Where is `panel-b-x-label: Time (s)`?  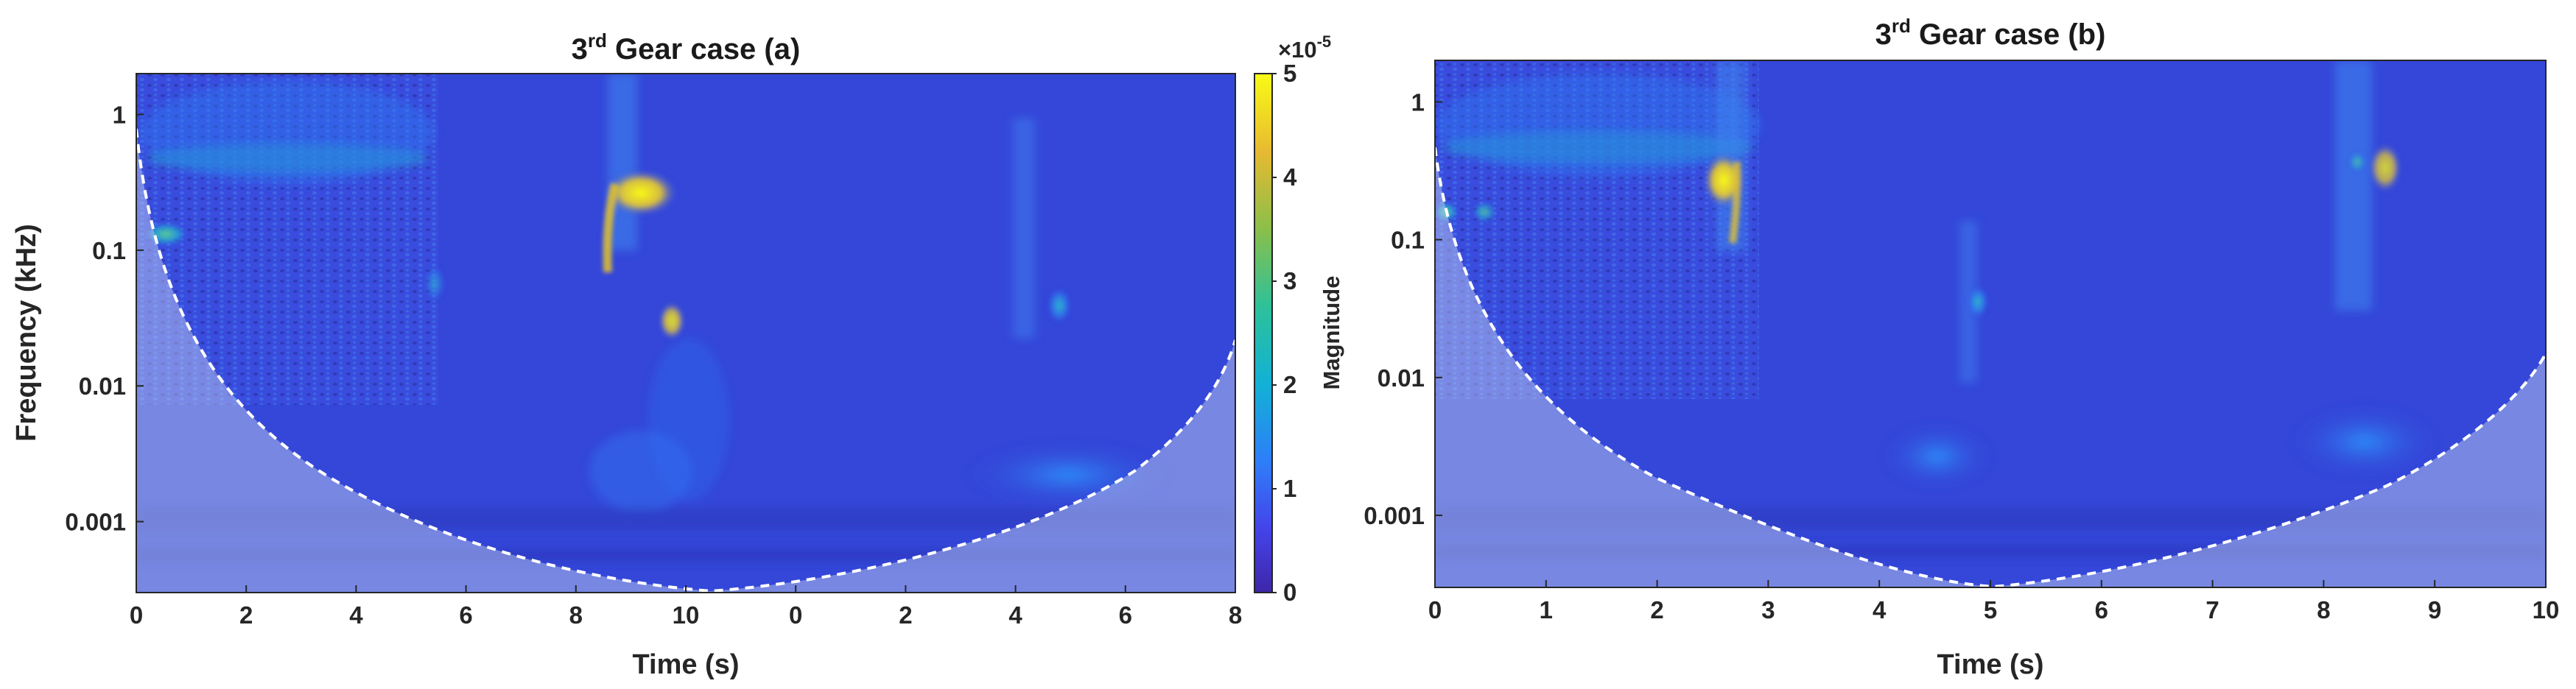 panel-b-x-label: Time (s) is located at coordinates (1990, 664).